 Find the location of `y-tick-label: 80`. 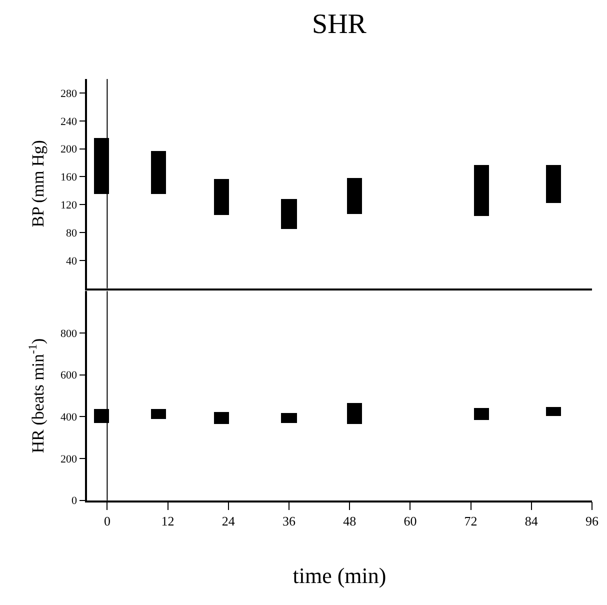

y-tick-label: 80 is located at coordinates (72, 233).